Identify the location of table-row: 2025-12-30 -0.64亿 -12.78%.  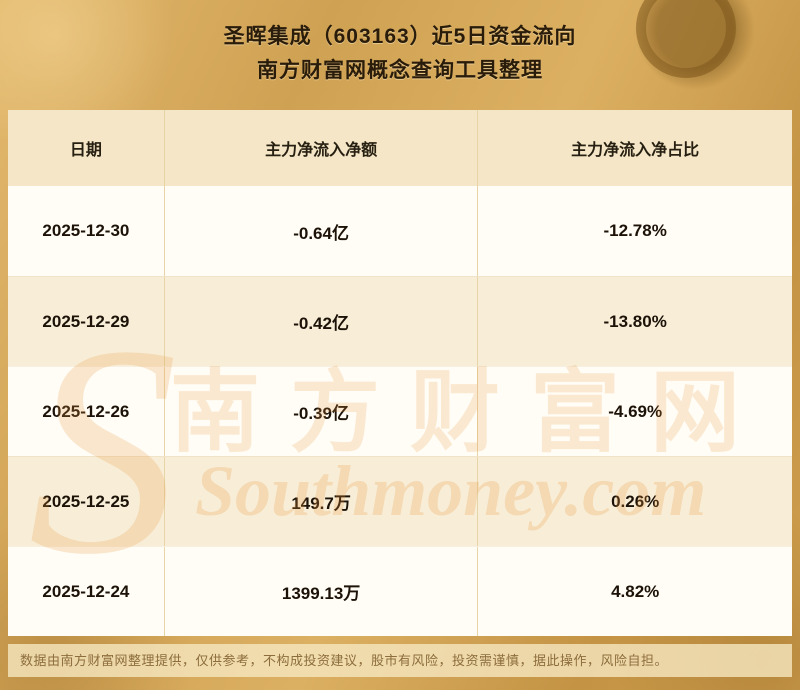
(400, 231).